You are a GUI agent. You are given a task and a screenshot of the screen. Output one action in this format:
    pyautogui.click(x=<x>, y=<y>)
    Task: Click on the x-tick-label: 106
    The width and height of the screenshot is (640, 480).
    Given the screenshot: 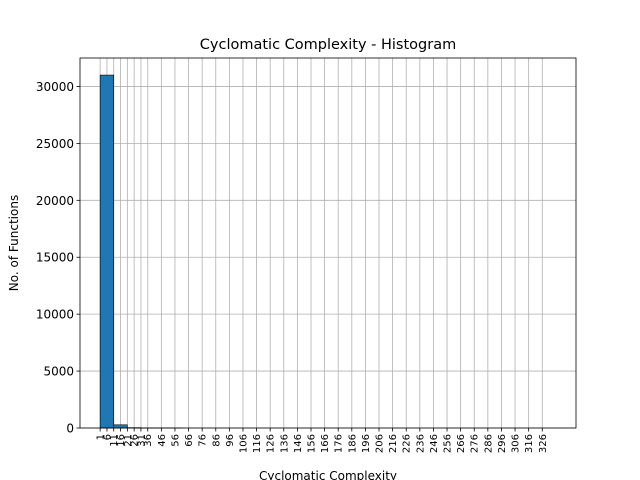 What is the action you would take?
    pyautogui.click(x=243, y=443)
    